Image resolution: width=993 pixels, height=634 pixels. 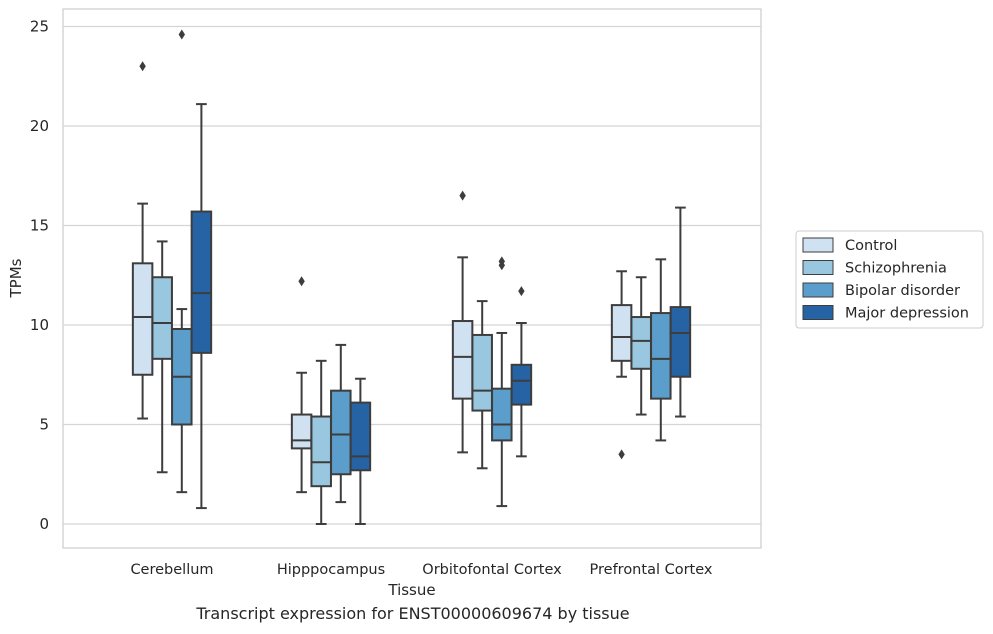 What do you see at coordinates (39, 276) in the screenshot?
I see `y-tick-labels: 0 5 10 15 20 25` at bounding box center [39, 276].